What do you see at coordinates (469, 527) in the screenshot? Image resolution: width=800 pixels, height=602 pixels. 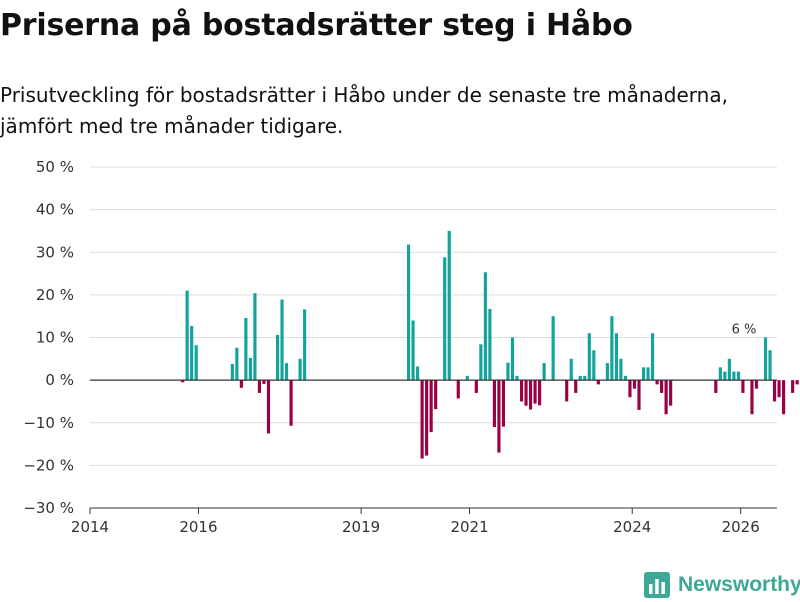 I see `x-tick-label: 2021` at bounding box center [469, 527].